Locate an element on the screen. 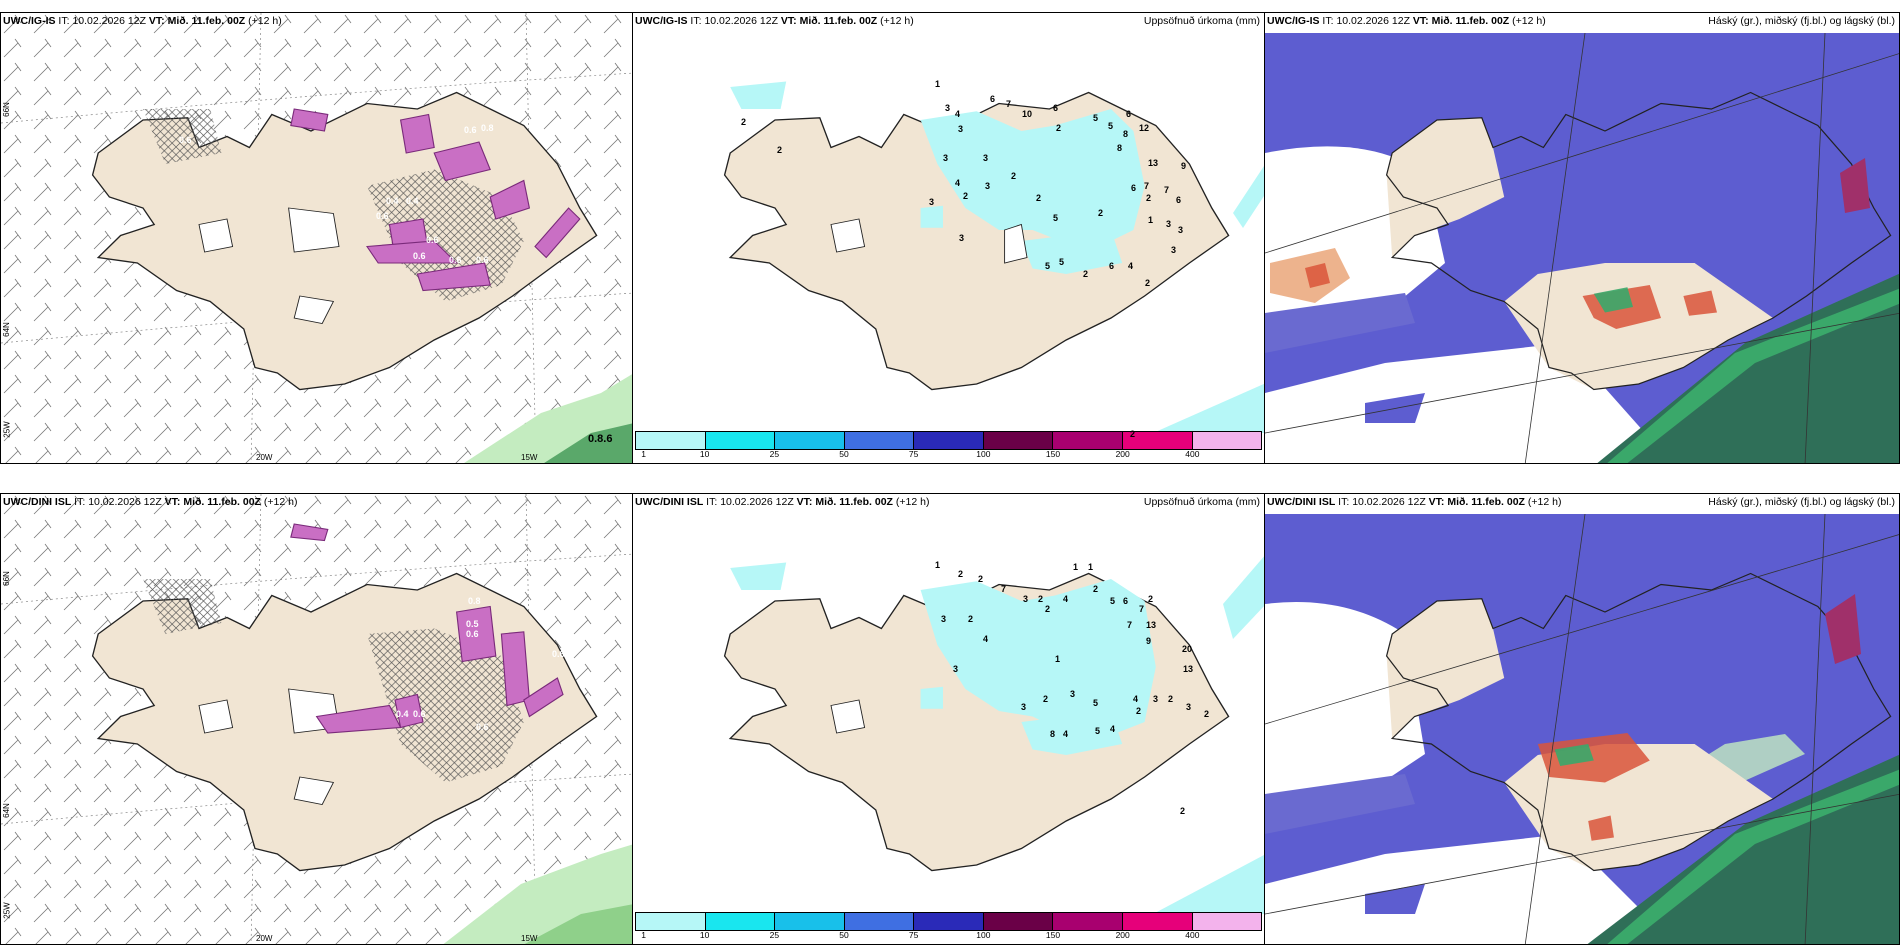 This screenshot has height=950, width=1900. precip-value: 9 is located at coordinates (1184, 166).